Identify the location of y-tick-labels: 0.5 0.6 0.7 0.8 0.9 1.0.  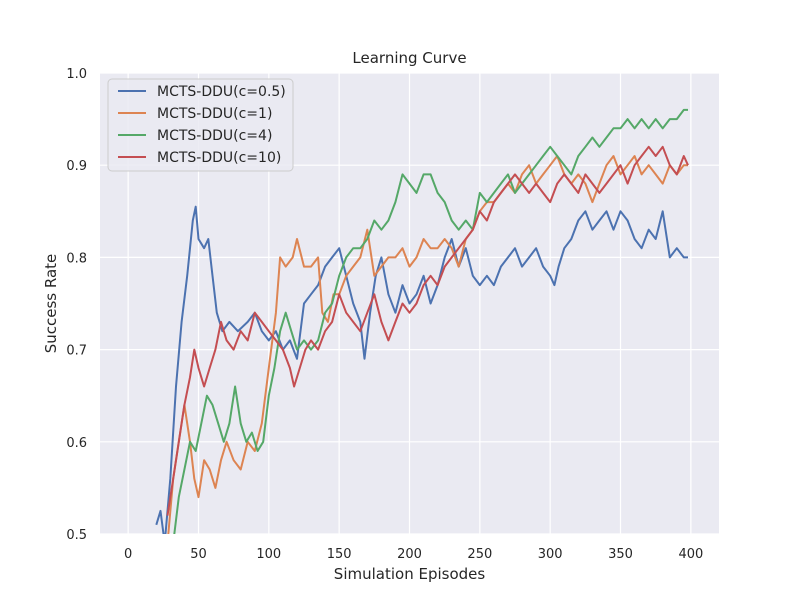
(76, 305).